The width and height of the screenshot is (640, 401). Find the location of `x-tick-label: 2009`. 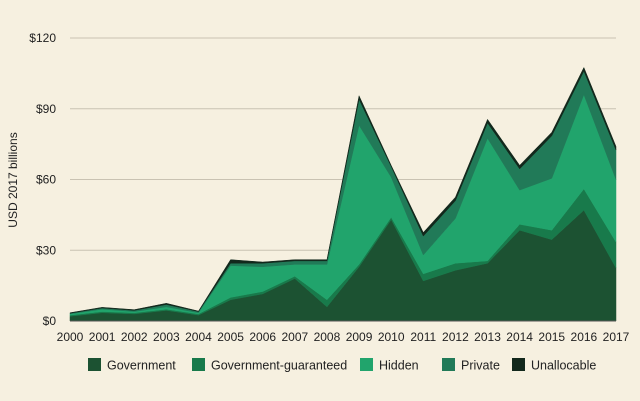

x-tick-label: 2009 is located at coordinates (359, 337).